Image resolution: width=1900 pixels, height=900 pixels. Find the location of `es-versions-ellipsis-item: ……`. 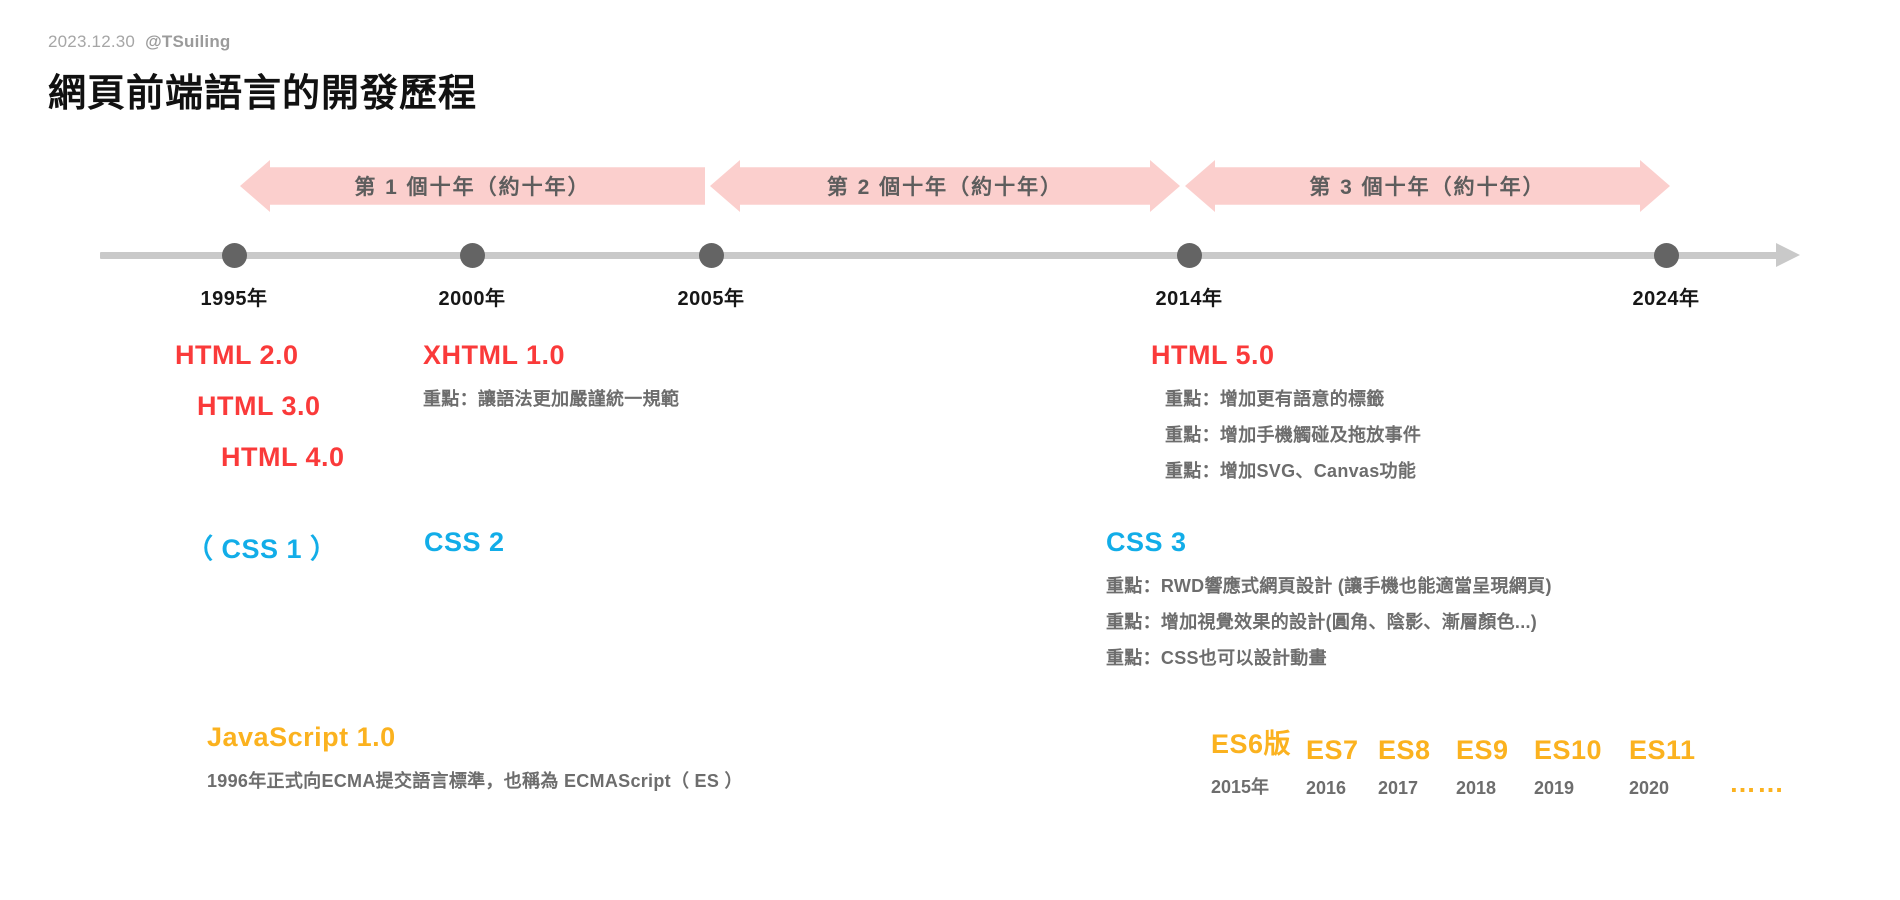

es-versions-ellipsis-item: …… is located at coordinates (1757, 783).